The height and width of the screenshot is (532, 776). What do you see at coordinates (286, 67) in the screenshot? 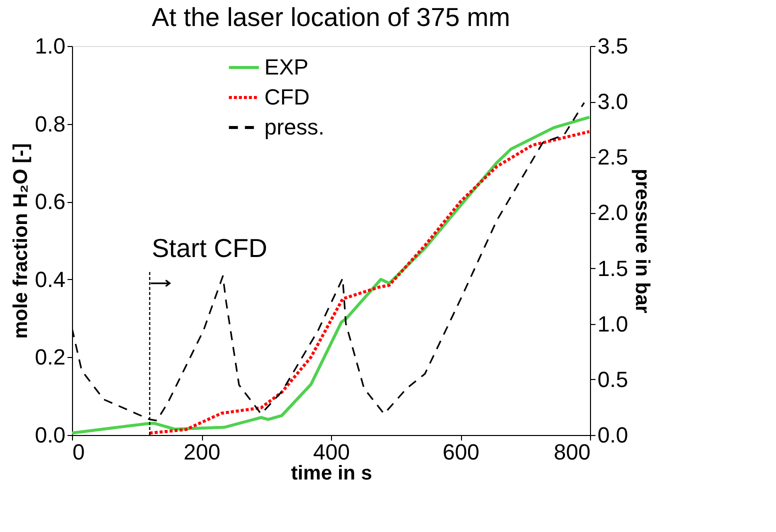
I see `legend-label: EXP` at bounding box center [286, 67].